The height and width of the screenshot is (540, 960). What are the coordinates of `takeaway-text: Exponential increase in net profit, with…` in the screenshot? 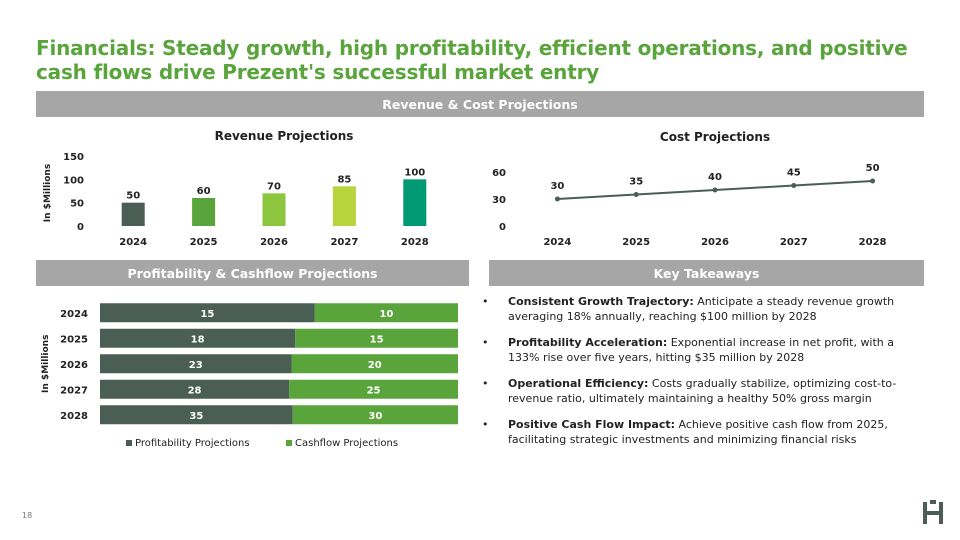 It's located at (701, 350).